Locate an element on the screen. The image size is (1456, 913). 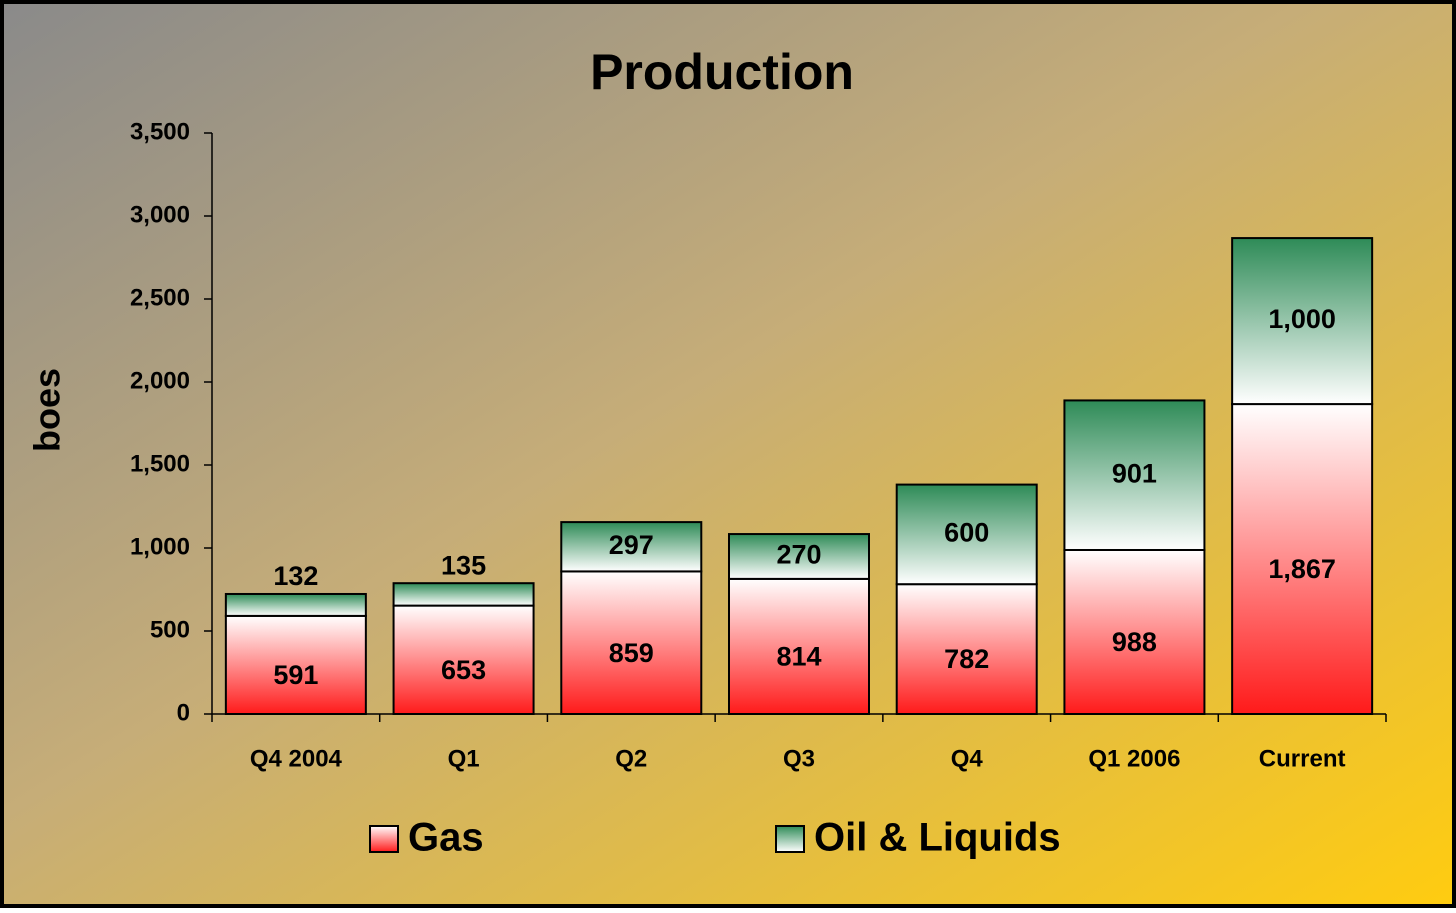
value-label: 988 is located at coordinates (1134, 642).